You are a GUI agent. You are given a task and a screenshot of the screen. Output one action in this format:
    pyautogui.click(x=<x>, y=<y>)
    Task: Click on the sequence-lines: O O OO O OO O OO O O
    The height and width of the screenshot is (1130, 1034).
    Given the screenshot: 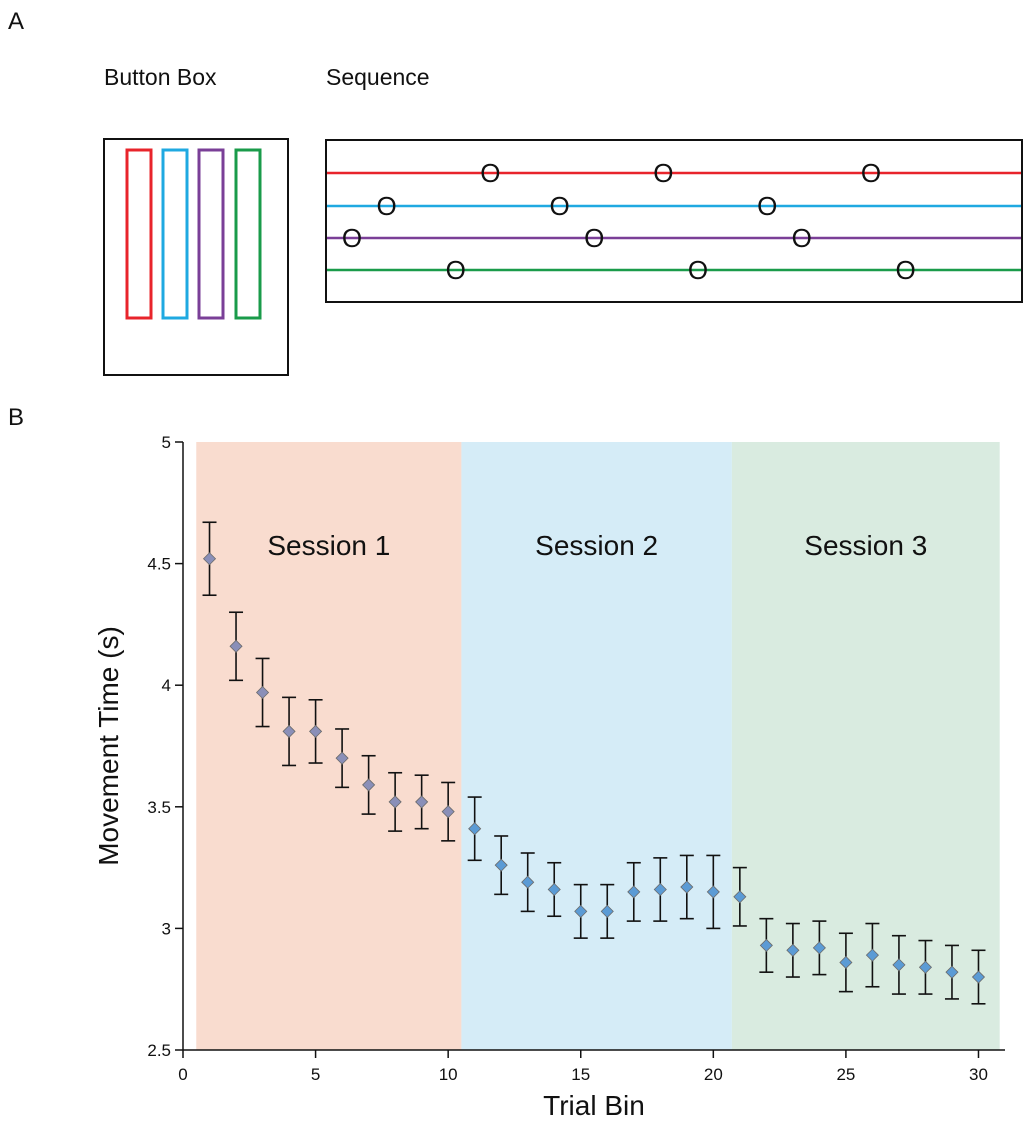 What is the action you would take?
    pyautogui.click(x=674, y=221)
    